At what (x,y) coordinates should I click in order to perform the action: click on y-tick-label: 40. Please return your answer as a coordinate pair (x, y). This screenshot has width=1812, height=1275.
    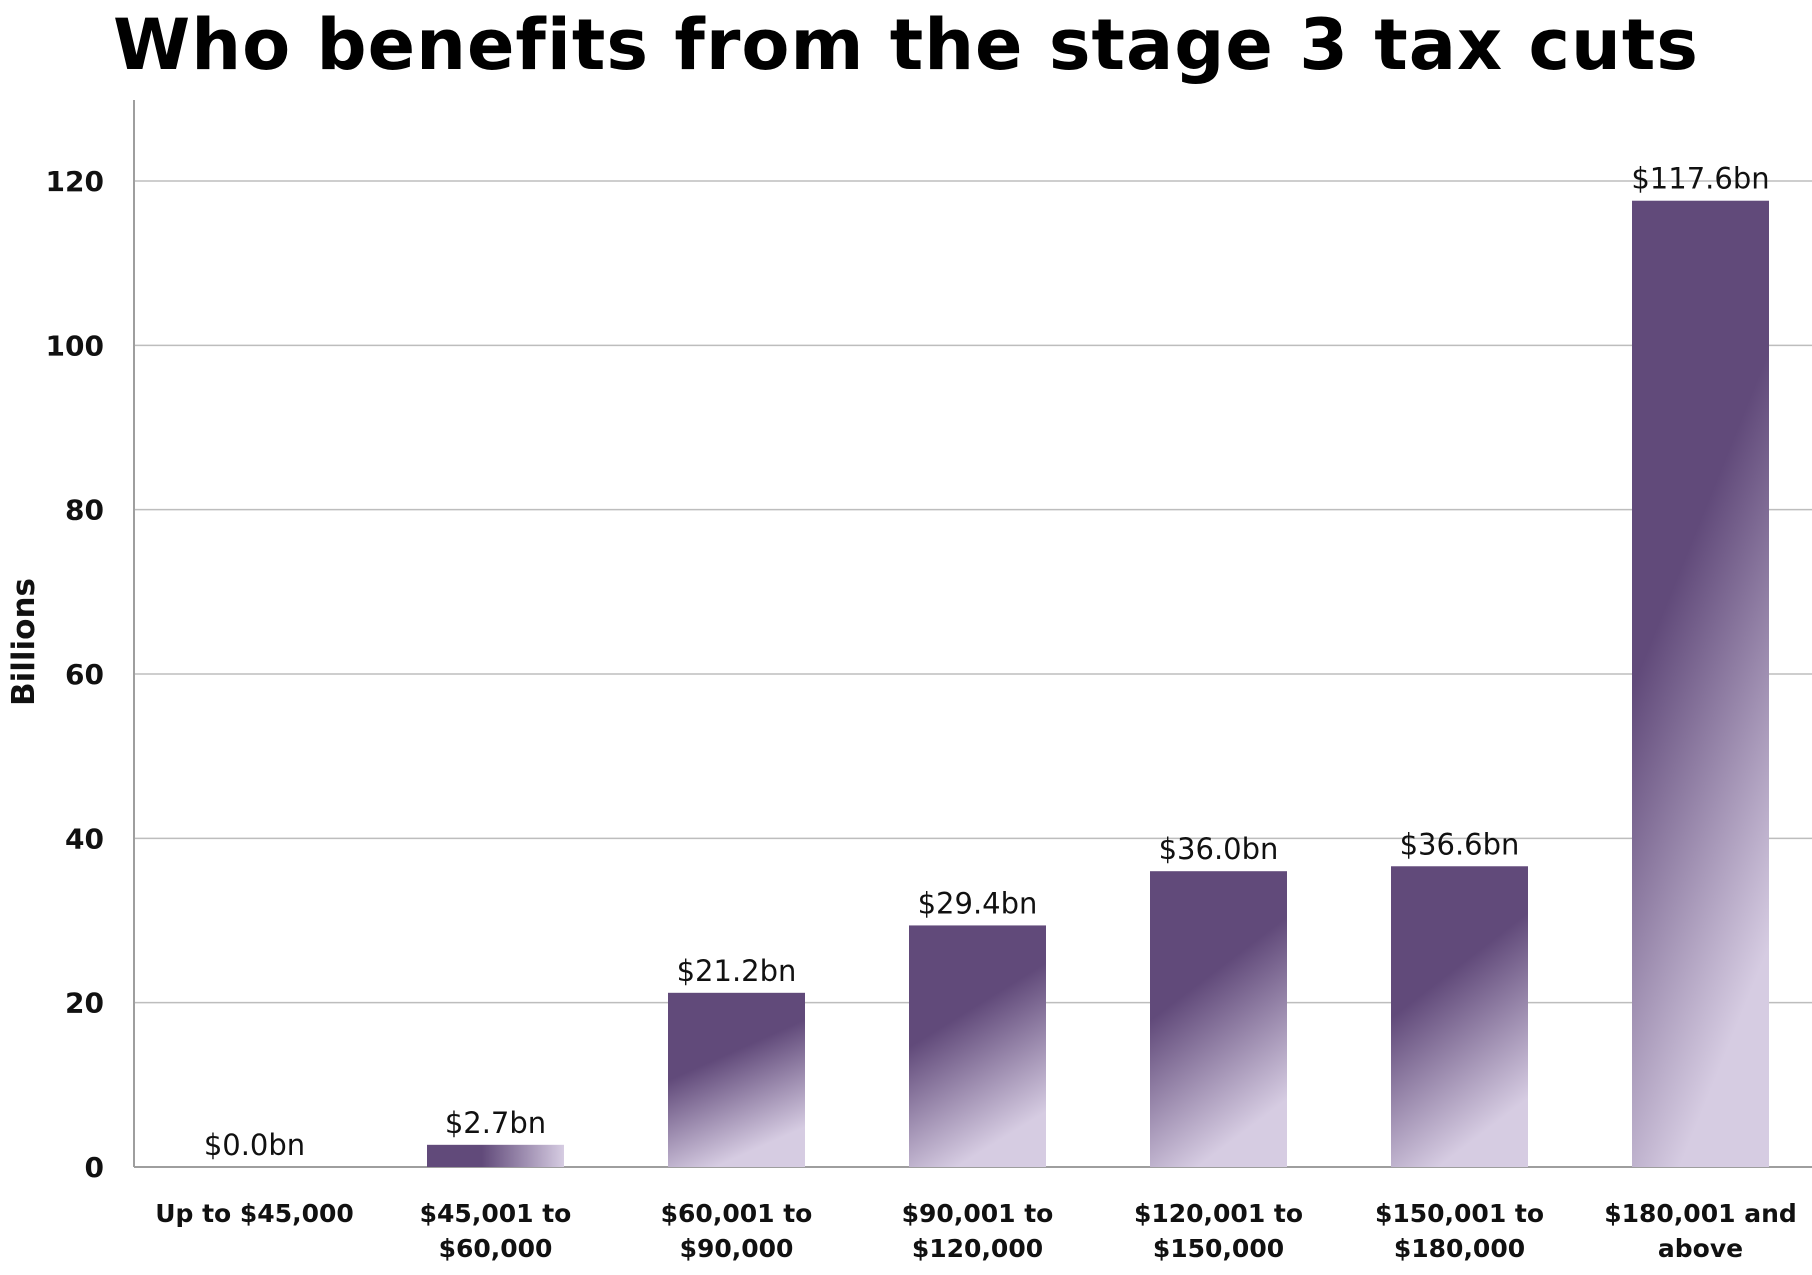
    Looking at the image, I should click on (84, 838).